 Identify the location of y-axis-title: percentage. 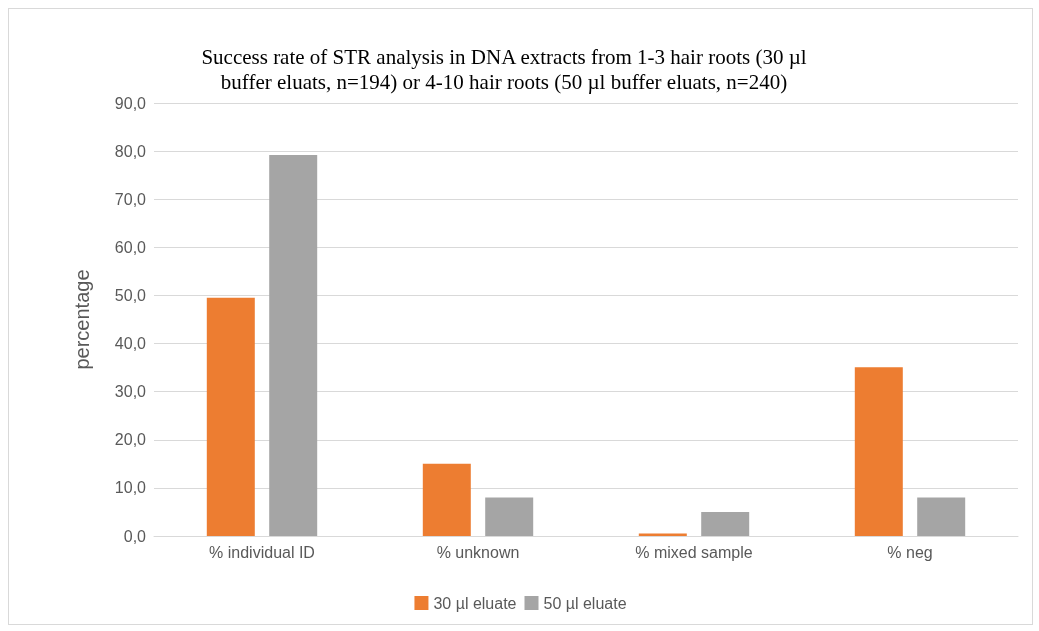
(82, 319).